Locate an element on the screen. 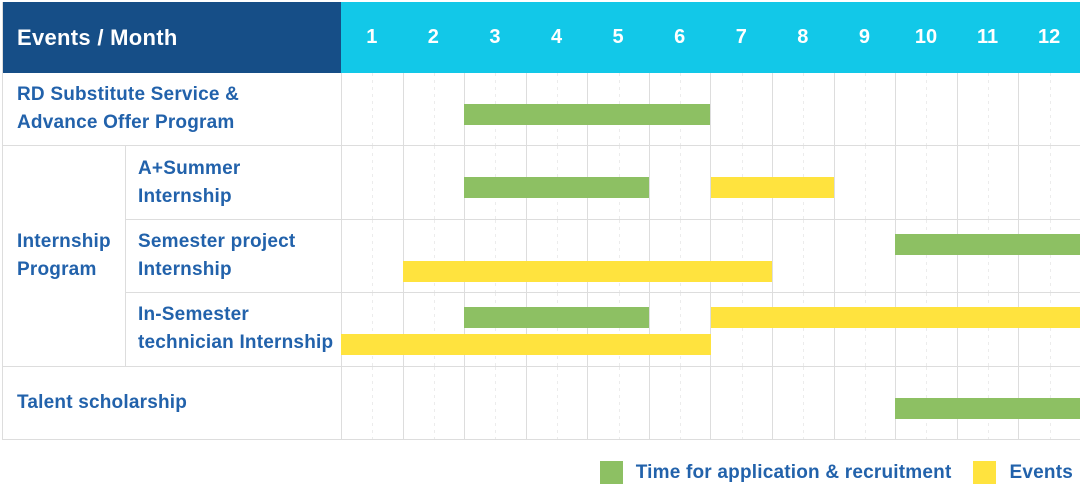 This screenshot has width=1080, height=494. group-label-line: Program is located at coordinates (57, 269).